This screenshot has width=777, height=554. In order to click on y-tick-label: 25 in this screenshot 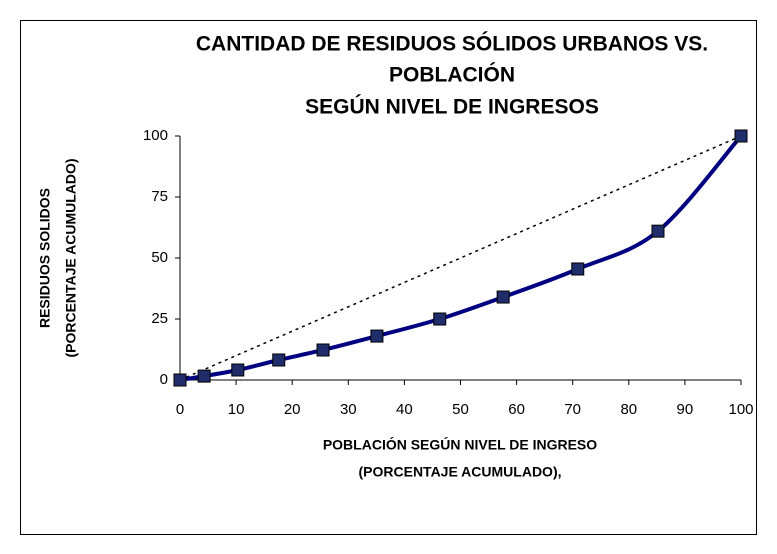, I will do `click(159, 318)`.